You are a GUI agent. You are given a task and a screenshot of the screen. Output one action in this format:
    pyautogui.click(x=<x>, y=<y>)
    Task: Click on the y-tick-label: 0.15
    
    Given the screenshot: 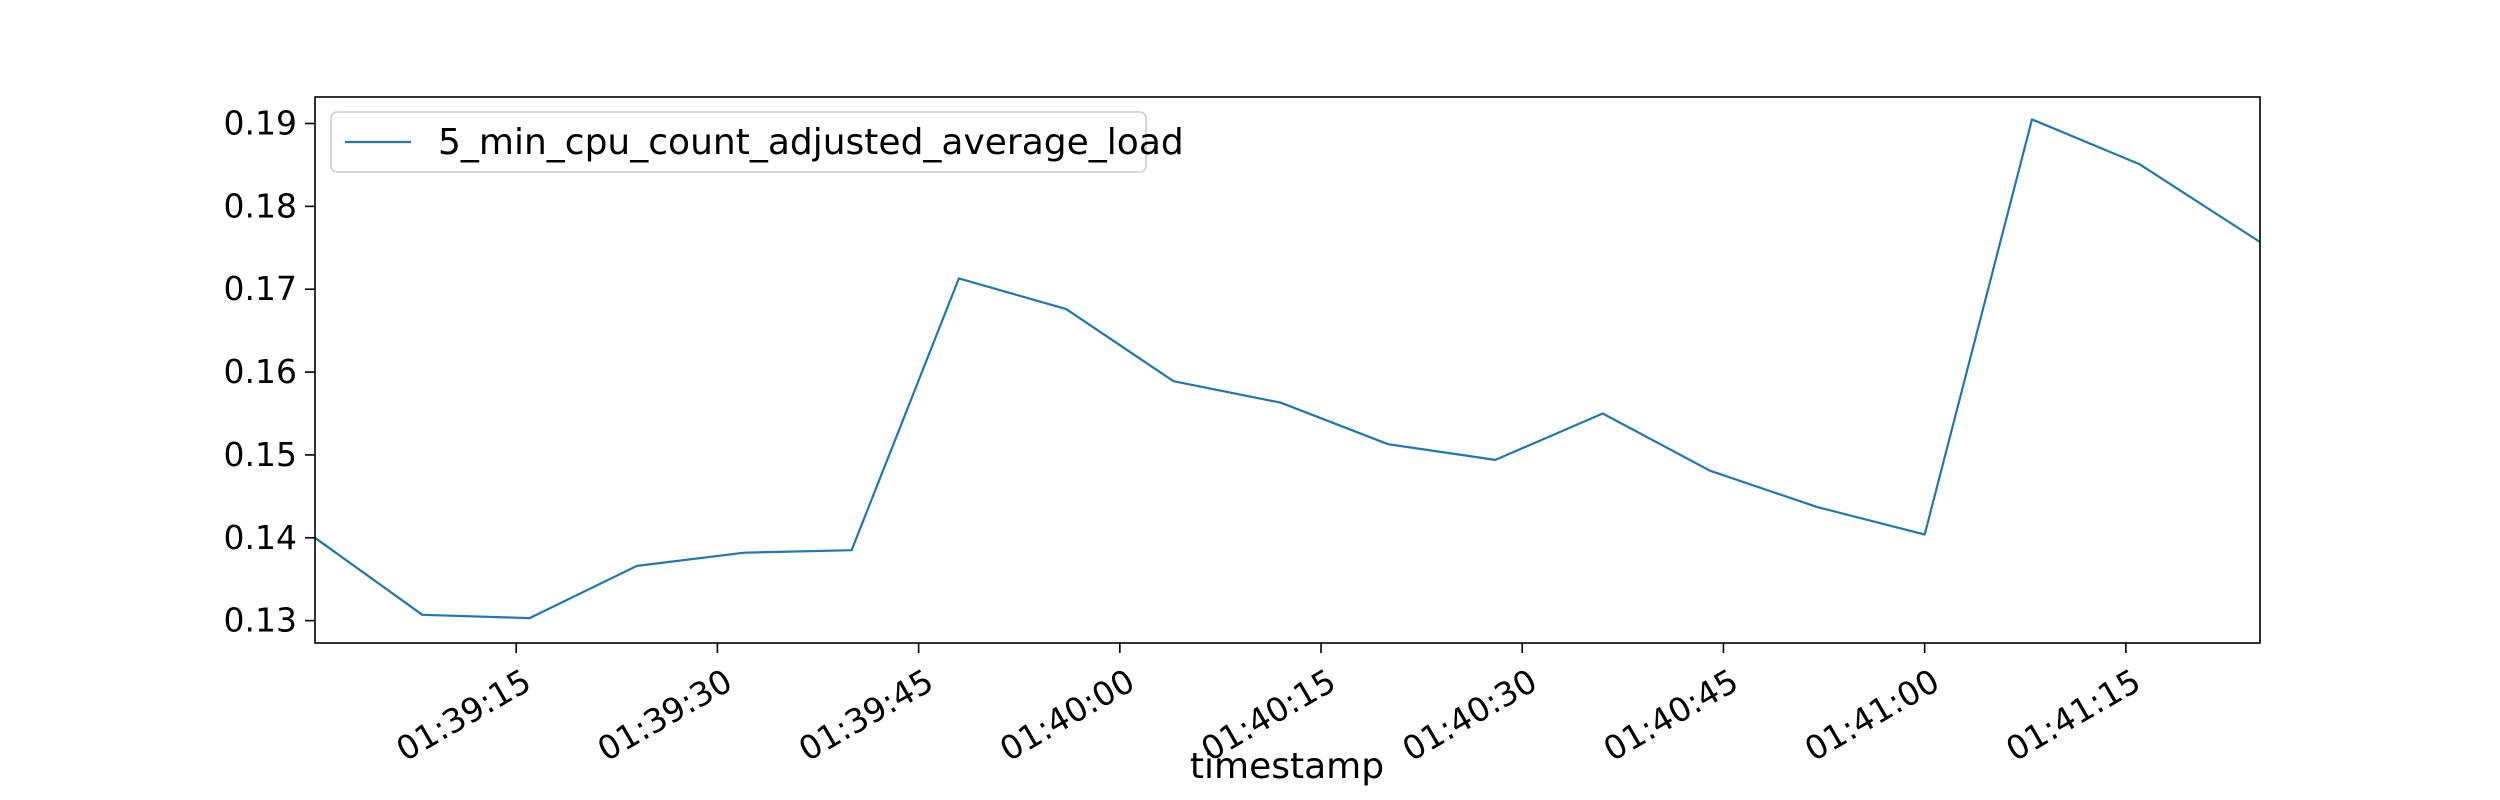 What is the action you would take?
    pyautogui.click(x=260, y=454)
    